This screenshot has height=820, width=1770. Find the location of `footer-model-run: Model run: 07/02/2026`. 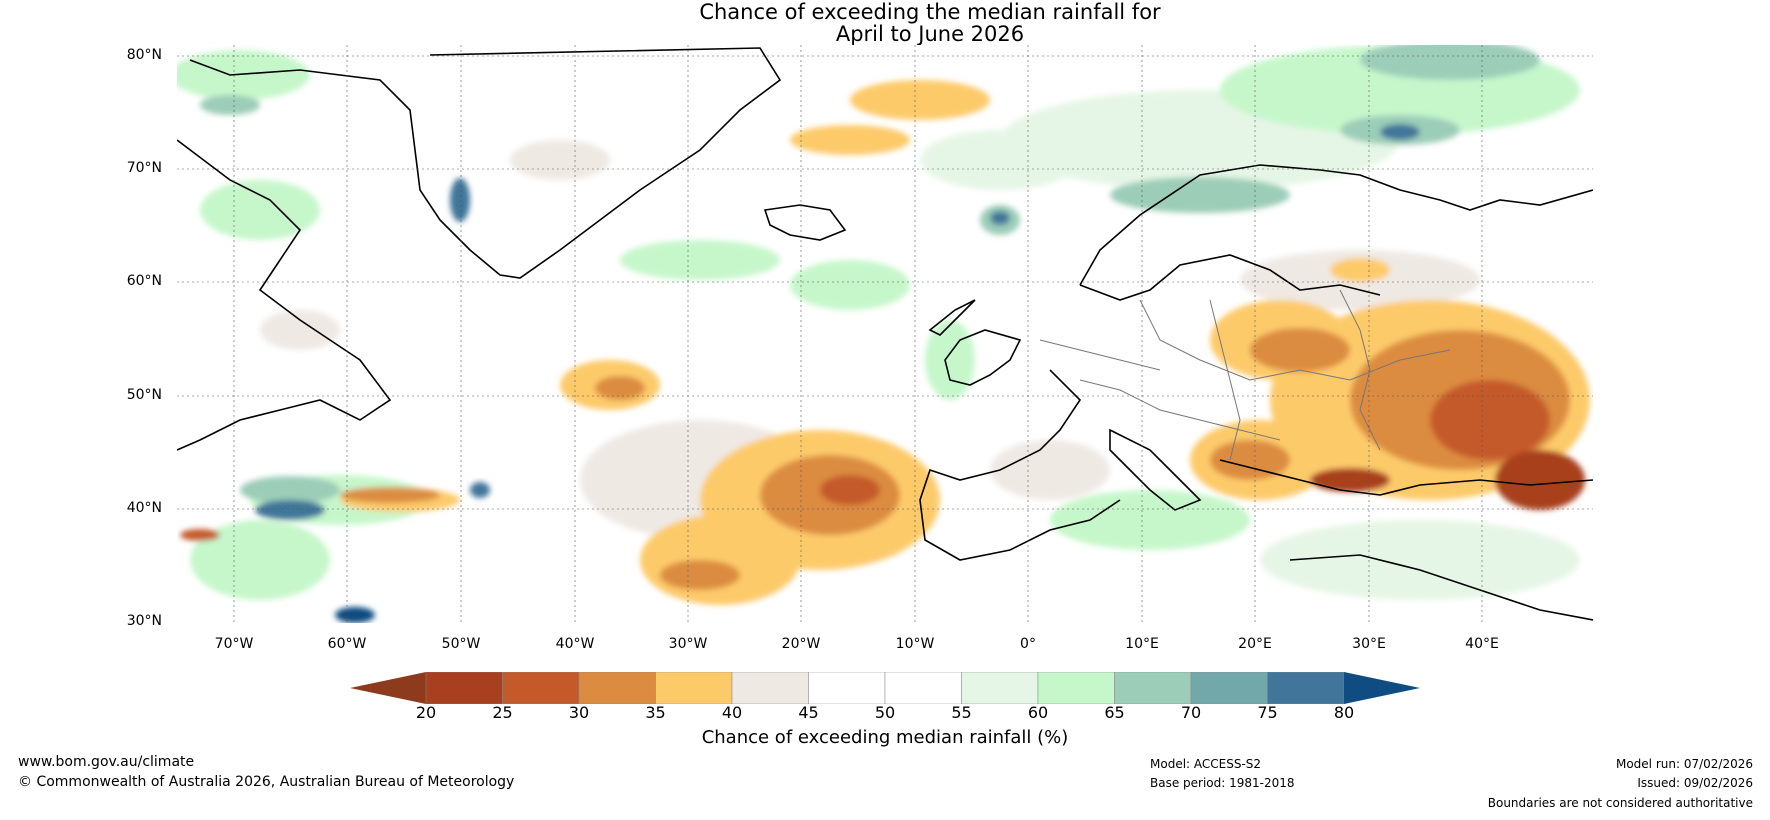

footer-model-run: Model run: 07/02/2026 is located at coordinates (1684, 764).